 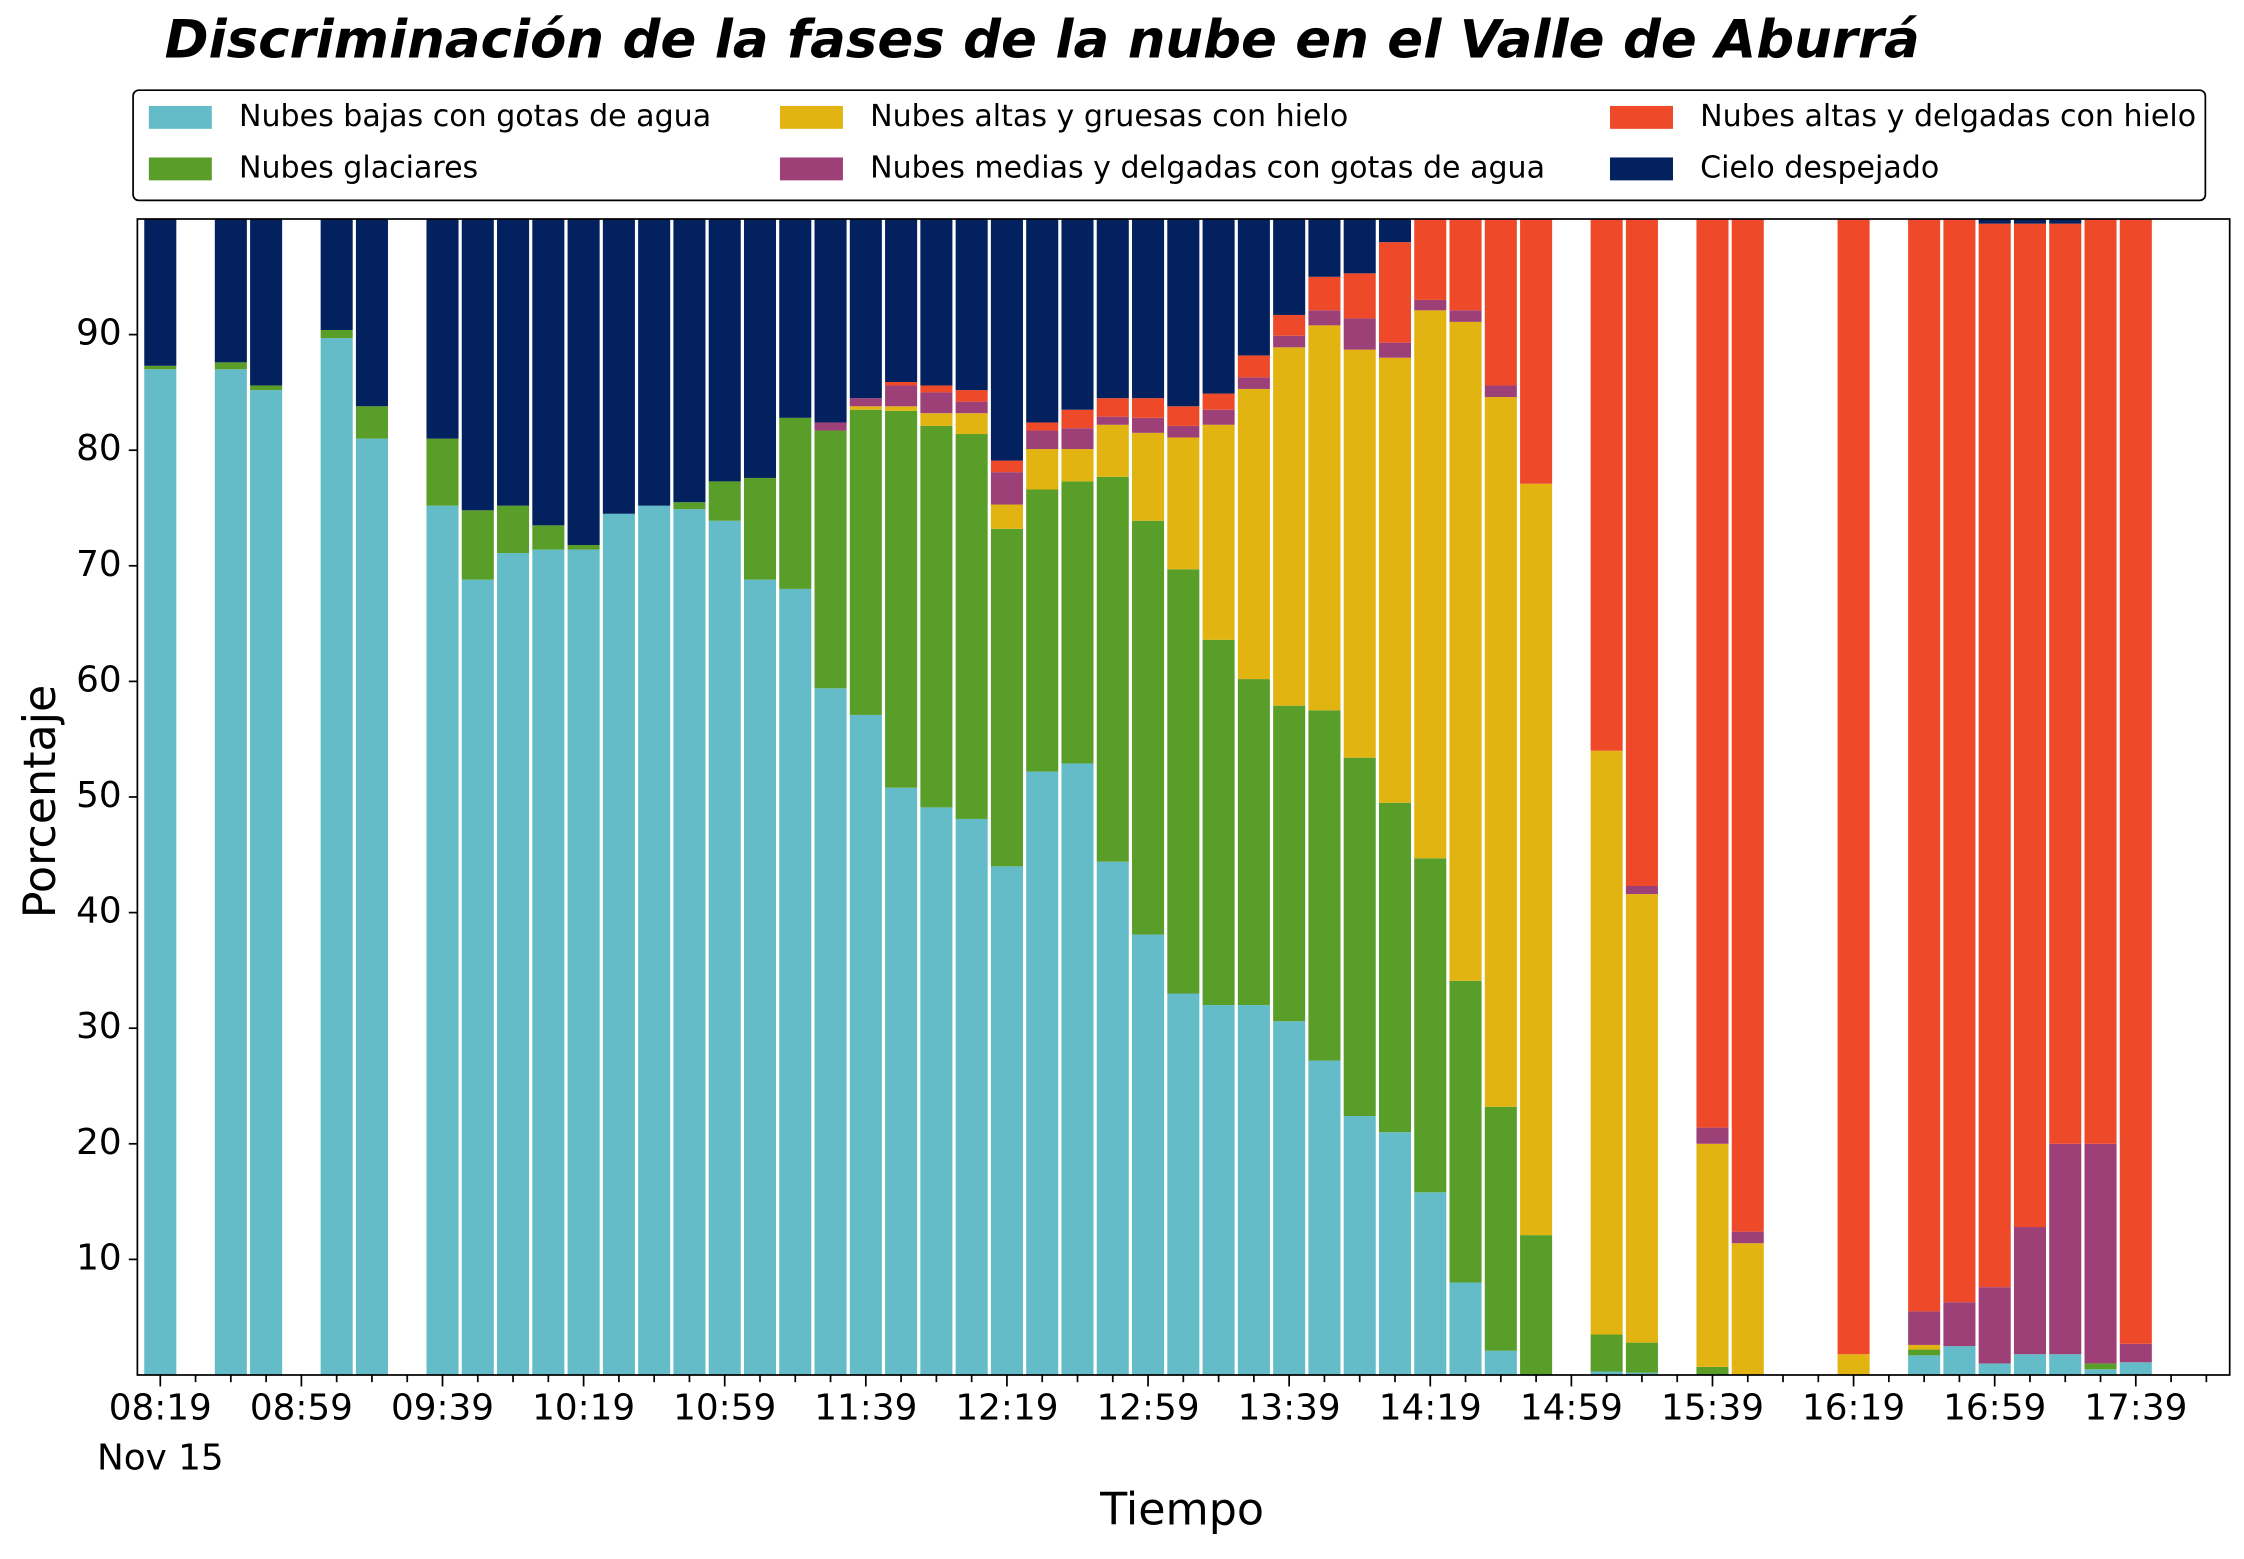 I want to click on x-date-label: Nov 15, so click(x=160, y=1457).